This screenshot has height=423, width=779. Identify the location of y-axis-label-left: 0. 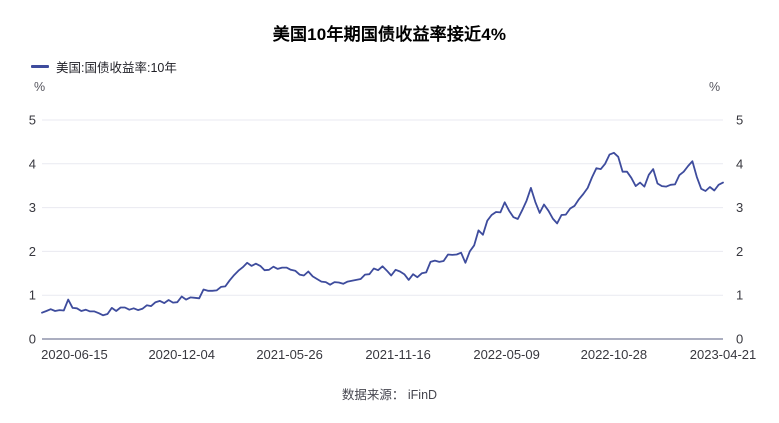
(32, 339).